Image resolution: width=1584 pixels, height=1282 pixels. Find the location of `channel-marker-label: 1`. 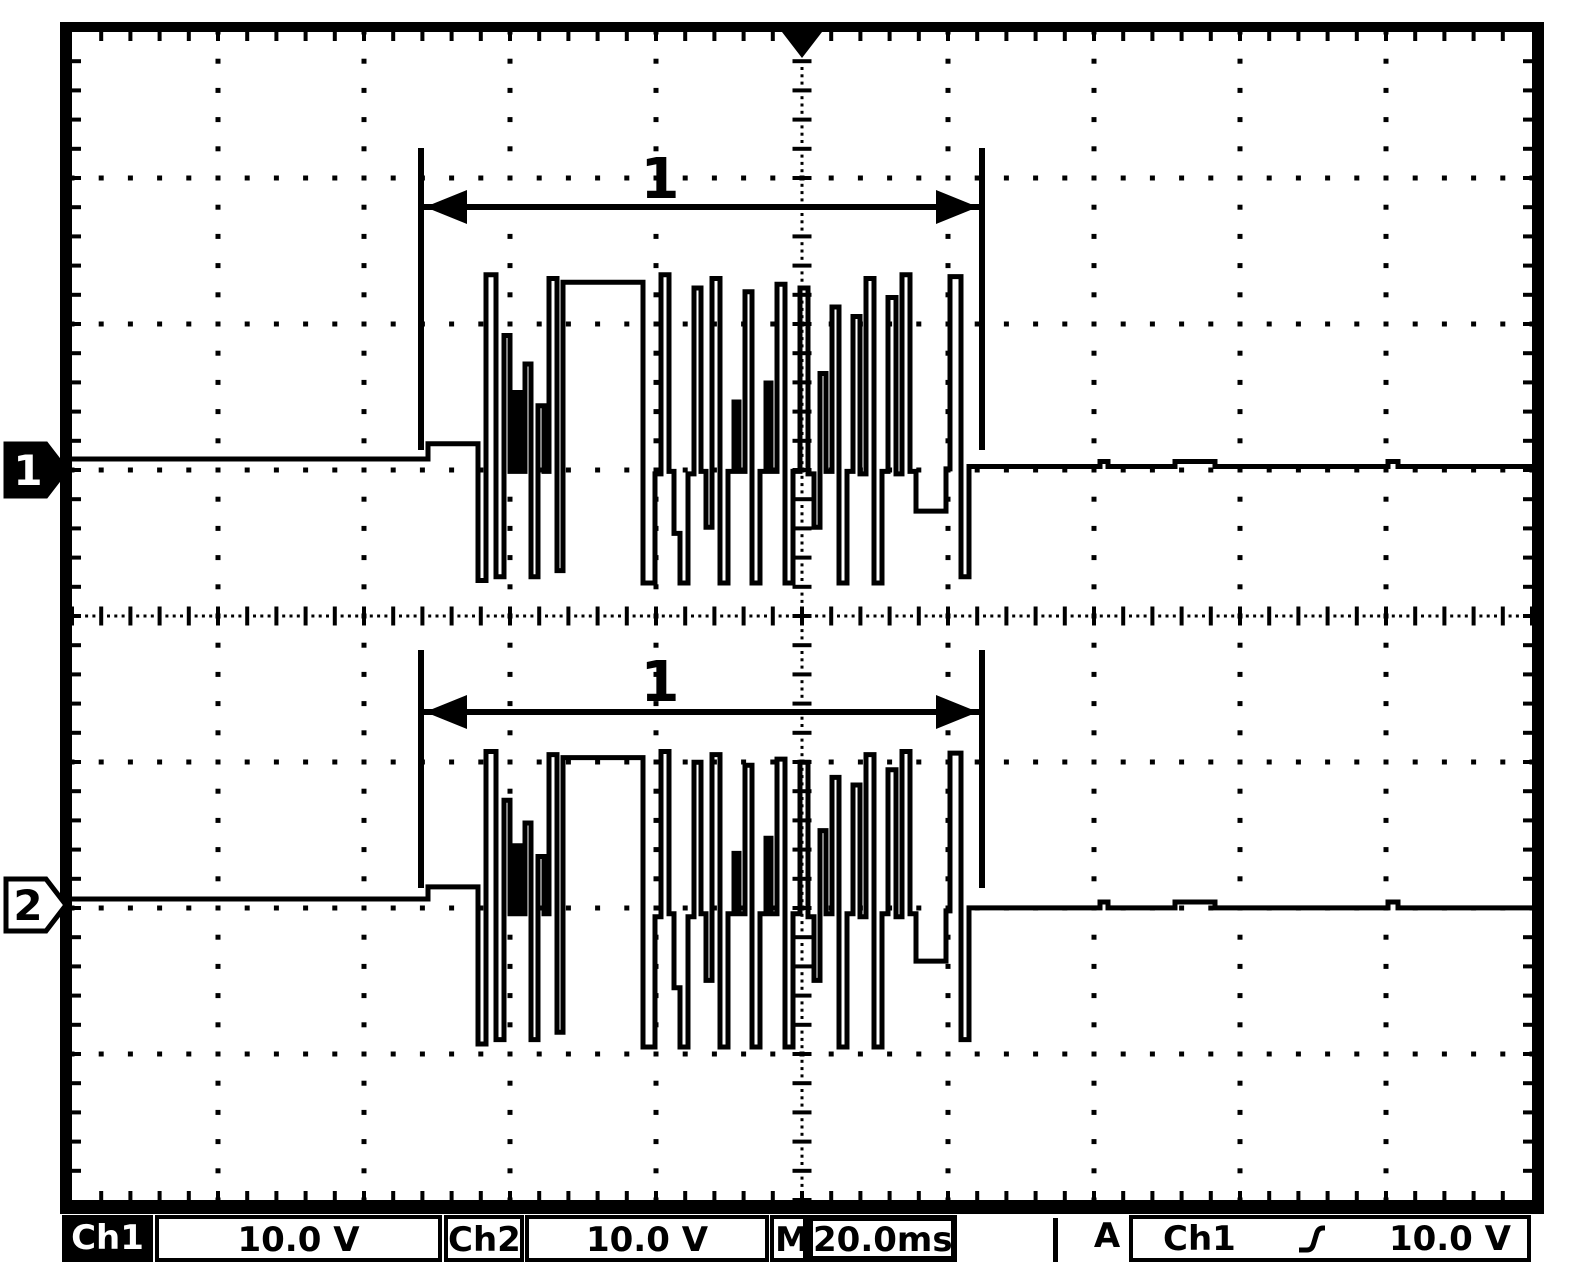

channel-marker-label: 1 is located at coordinates (27, 470).